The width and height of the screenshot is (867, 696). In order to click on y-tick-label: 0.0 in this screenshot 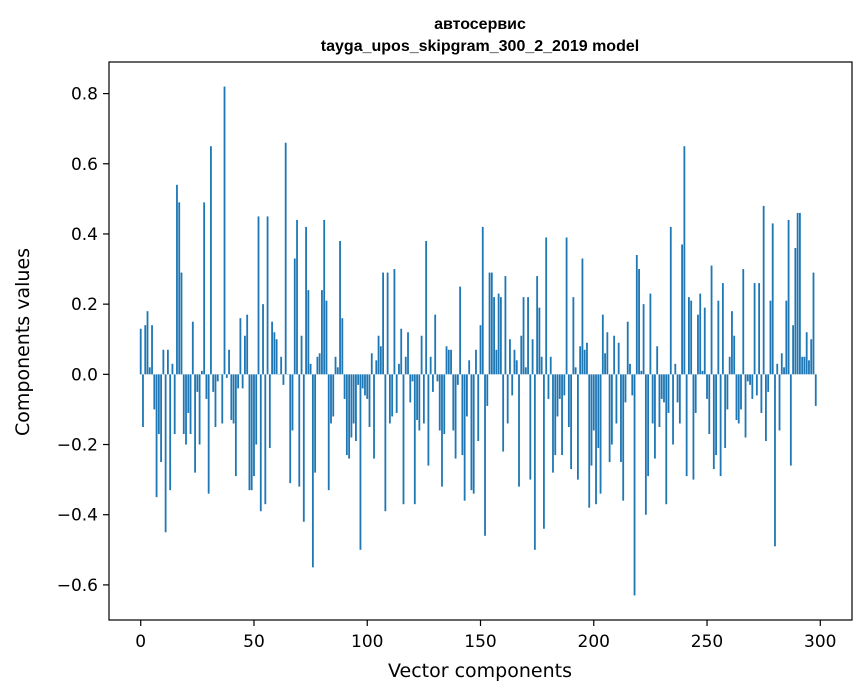, I will do `click(84, 375)`.